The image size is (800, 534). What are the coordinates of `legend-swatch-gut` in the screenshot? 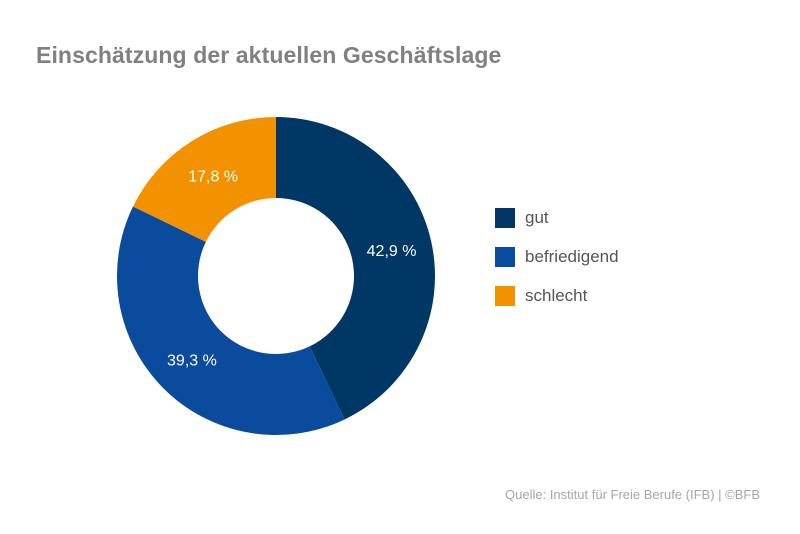 It's located at (505, 218).